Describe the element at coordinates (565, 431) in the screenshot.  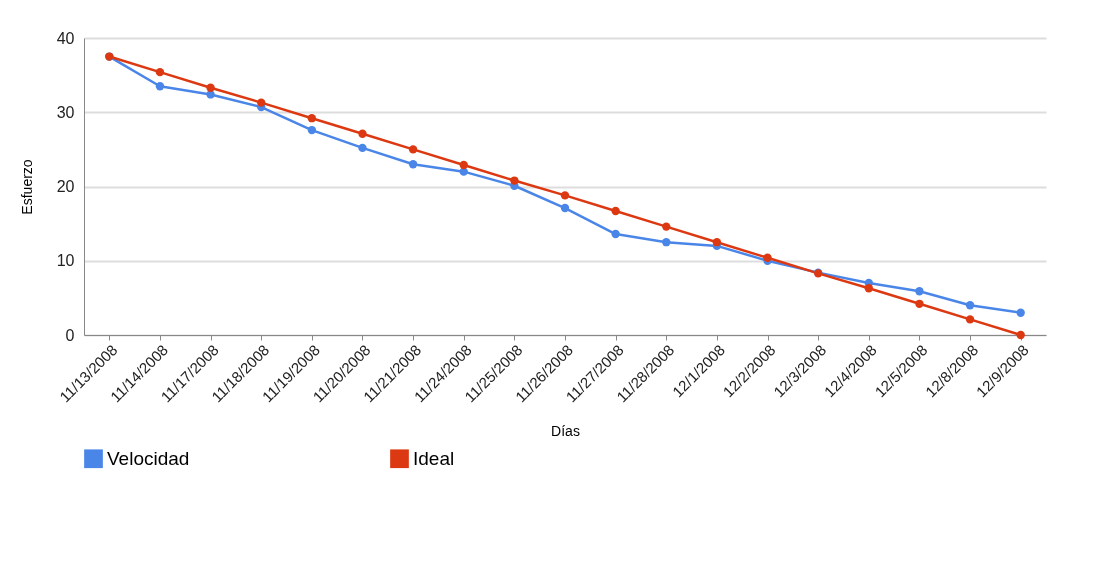
I see `x-axis-title: Días` at that location.